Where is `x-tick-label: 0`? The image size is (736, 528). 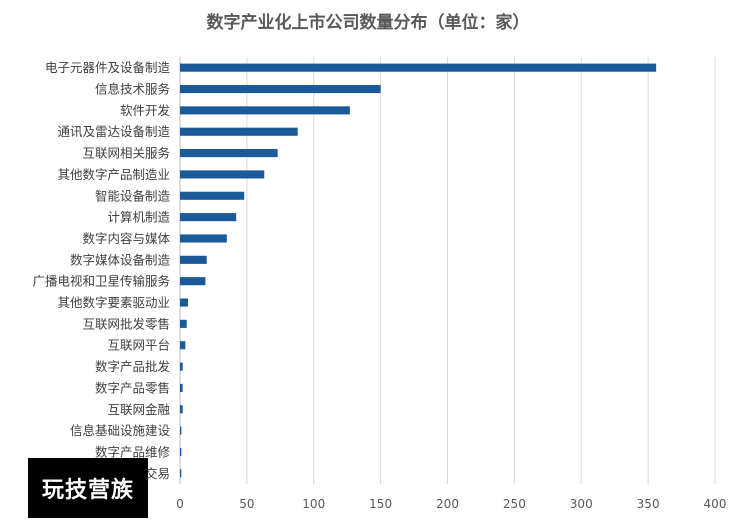
x-tick-label: 0 is located at coordinates (180, 504).